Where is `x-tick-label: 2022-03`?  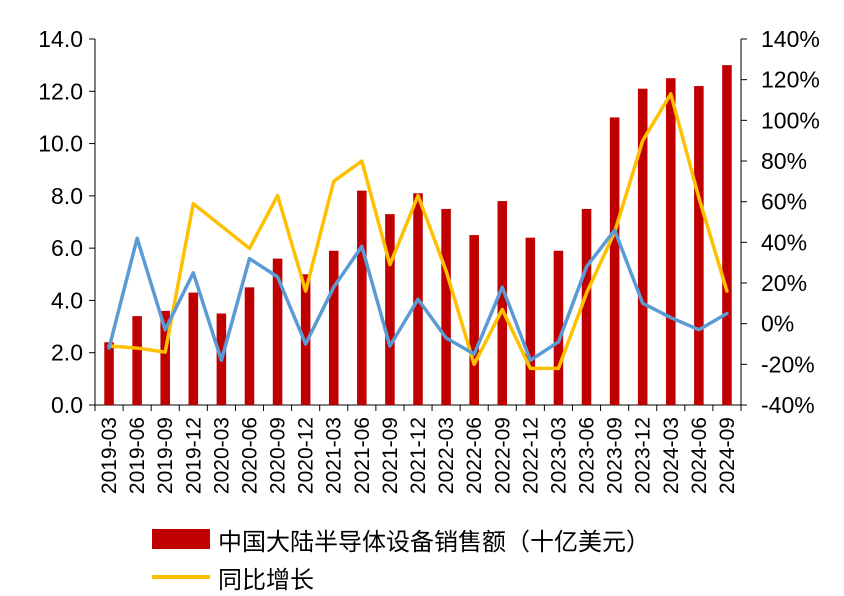
x-tick-label: 2022-03 is located at coordinates (446, 455).